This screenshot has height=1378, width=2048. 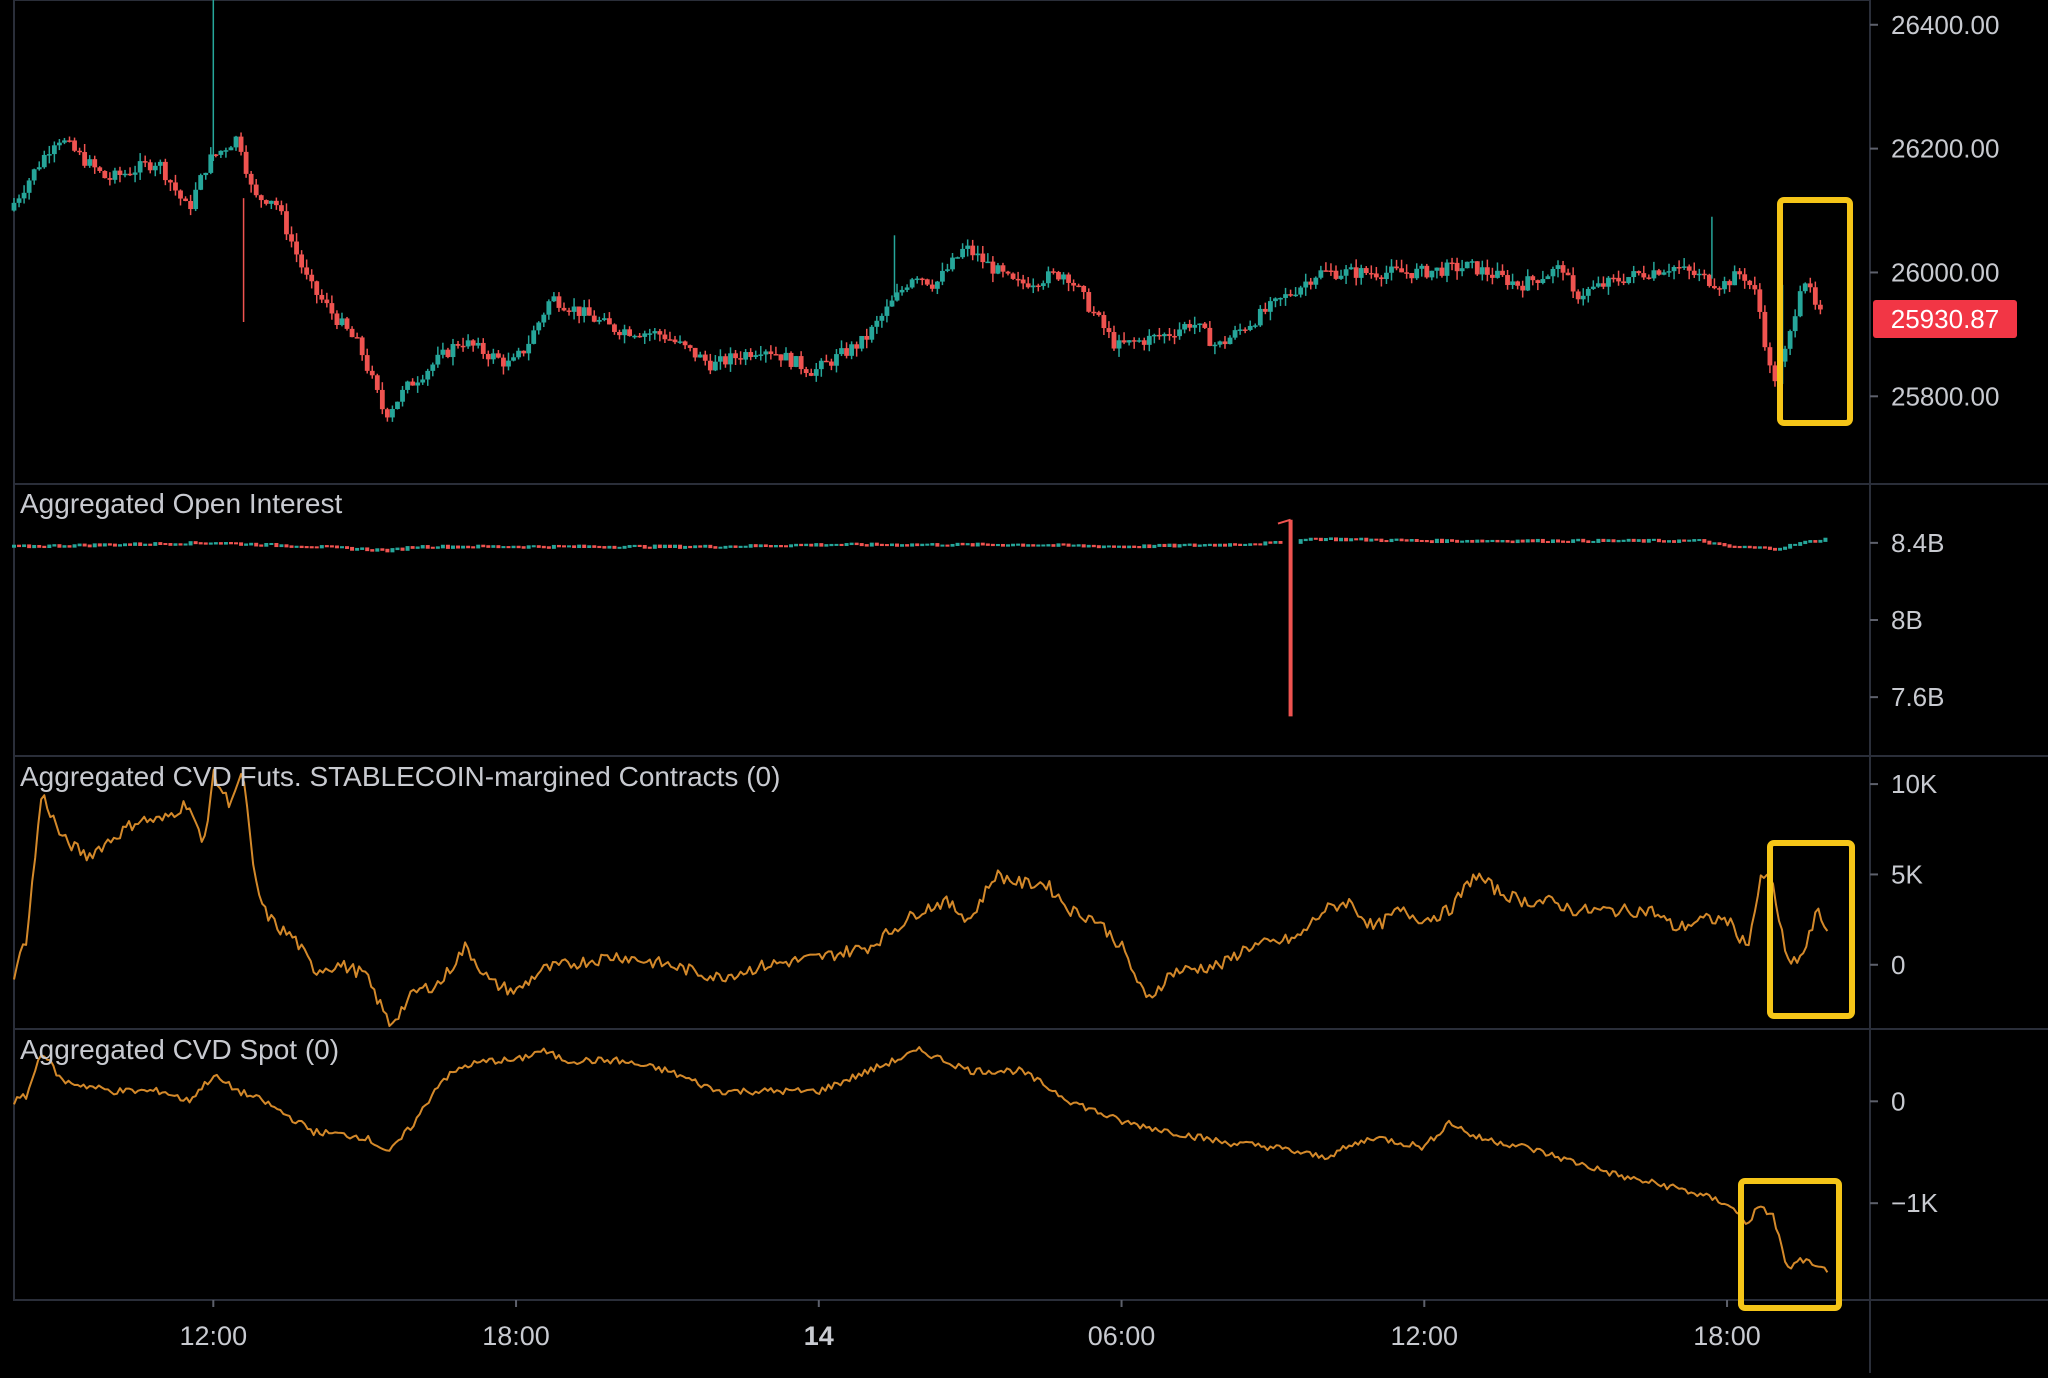 What do you see at coordinates (921, 1159) in the screenshot?
I see `cvd-spot-pane` at bounding box center [921, 1159].